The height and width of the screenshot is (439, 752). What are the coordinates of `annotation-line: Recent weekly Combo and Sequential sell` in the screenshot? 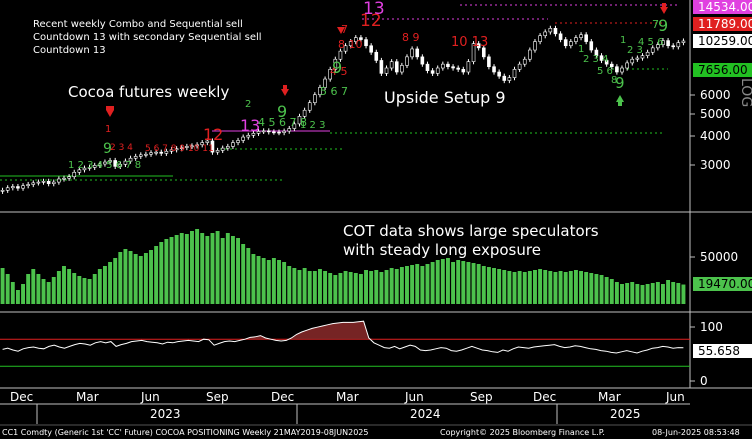 It's located at (138, 24).